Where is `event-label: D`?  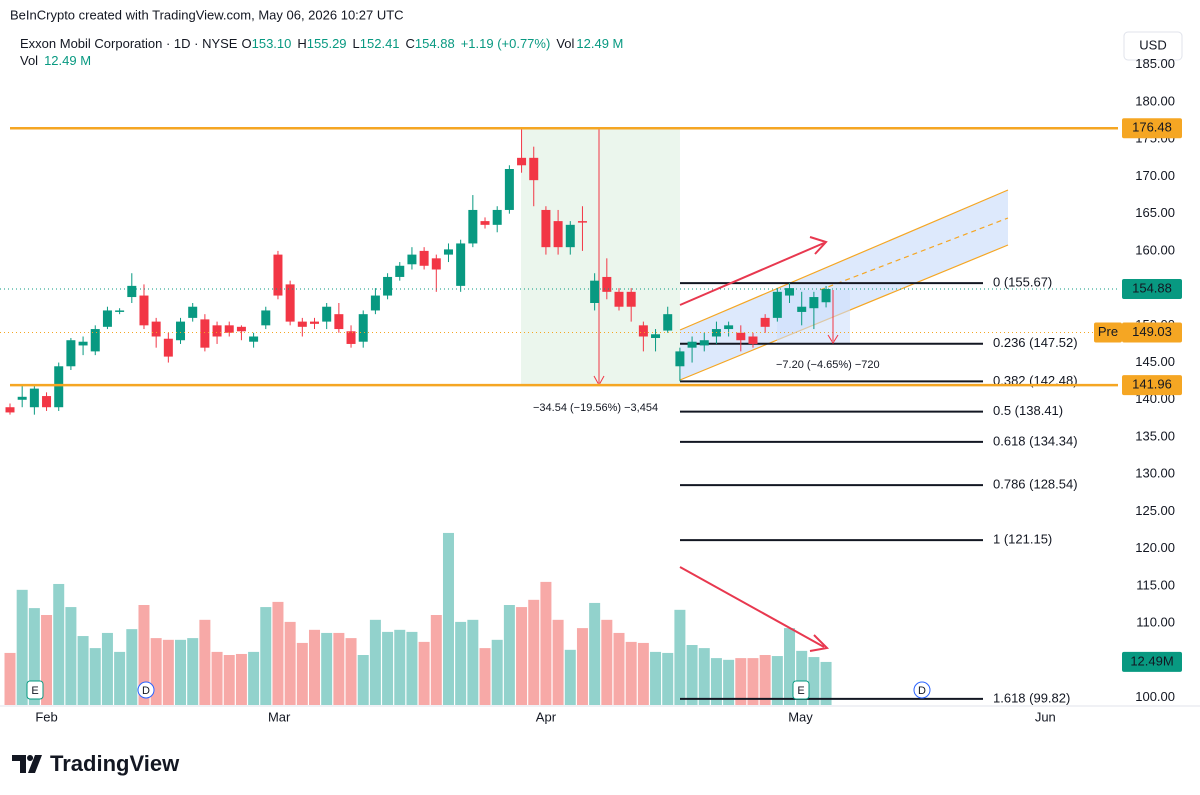 event-label: D is located at coordinates (922, 691).